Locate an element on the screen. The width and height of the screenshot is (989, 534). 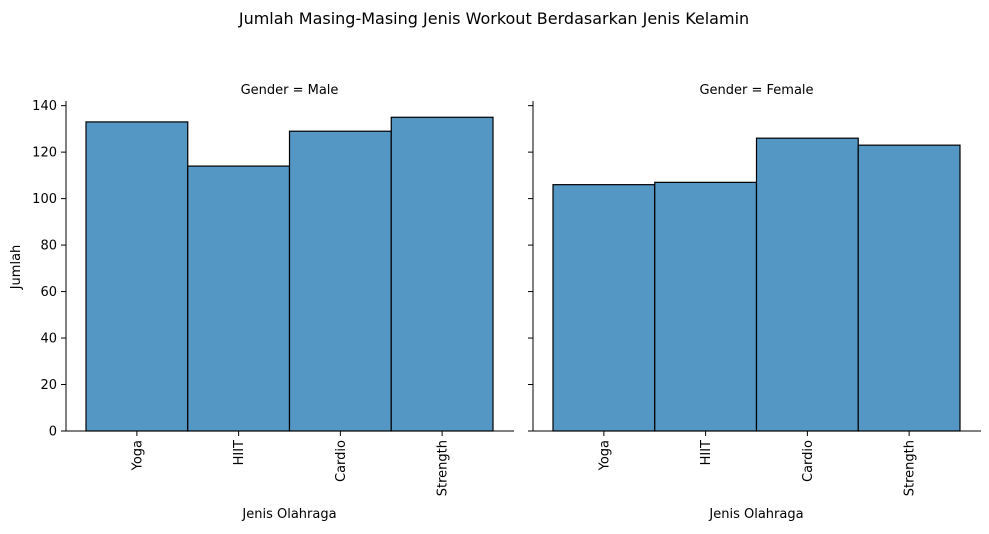
y-tick-label: 0 is located at coordinates (53, 432).